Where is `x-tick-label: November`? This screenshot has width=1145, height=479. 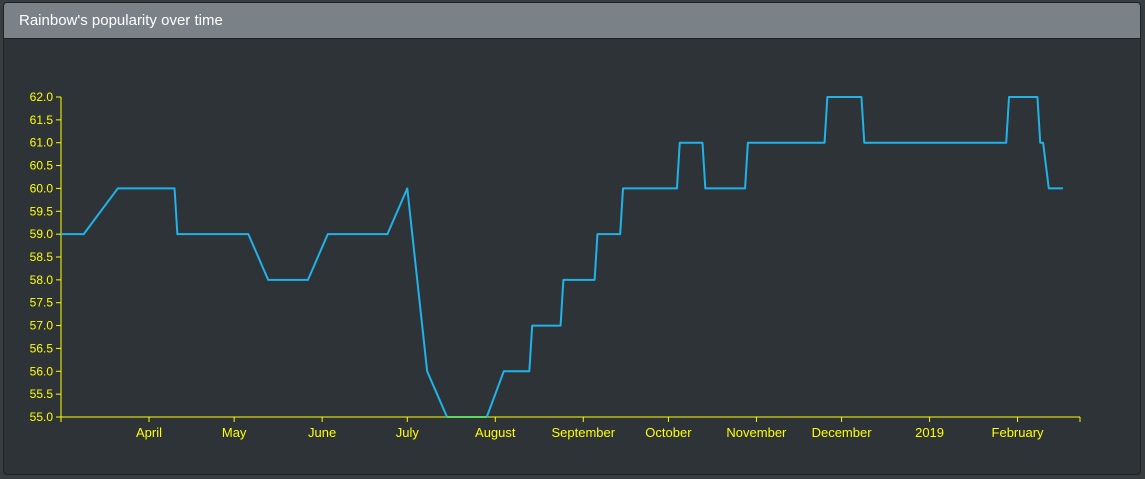
x-tick-label: November is located at coordinates (756, 432).